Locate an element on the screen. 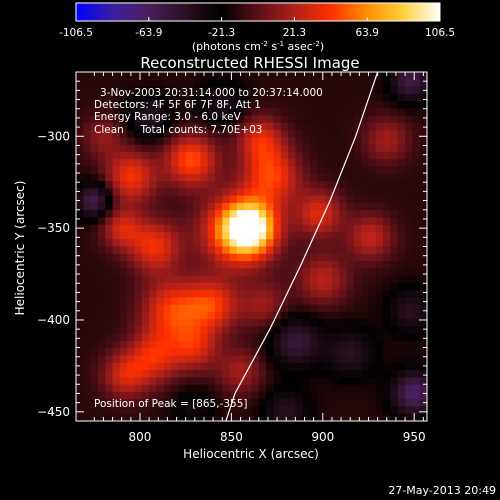  annotation-energy: Energy Range: 3.0 - 6.0 keV is located at coordinates (168, 117).